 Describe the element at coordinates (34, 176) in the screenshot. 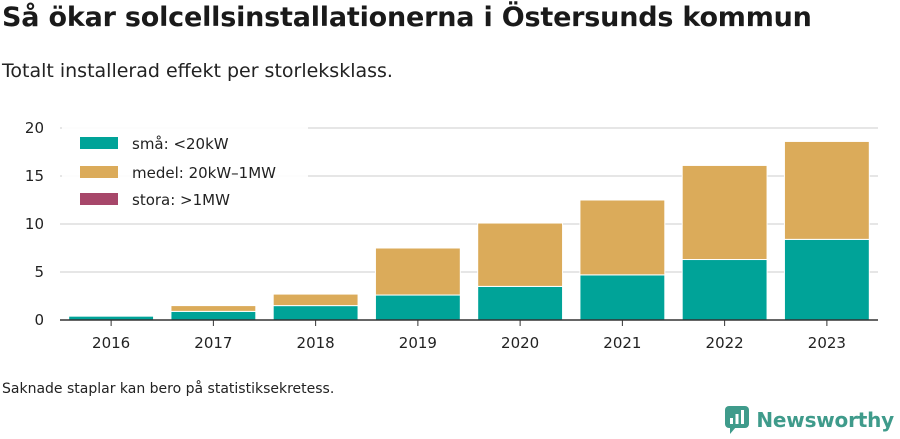

I see `y-tick-label: 15` at that location.